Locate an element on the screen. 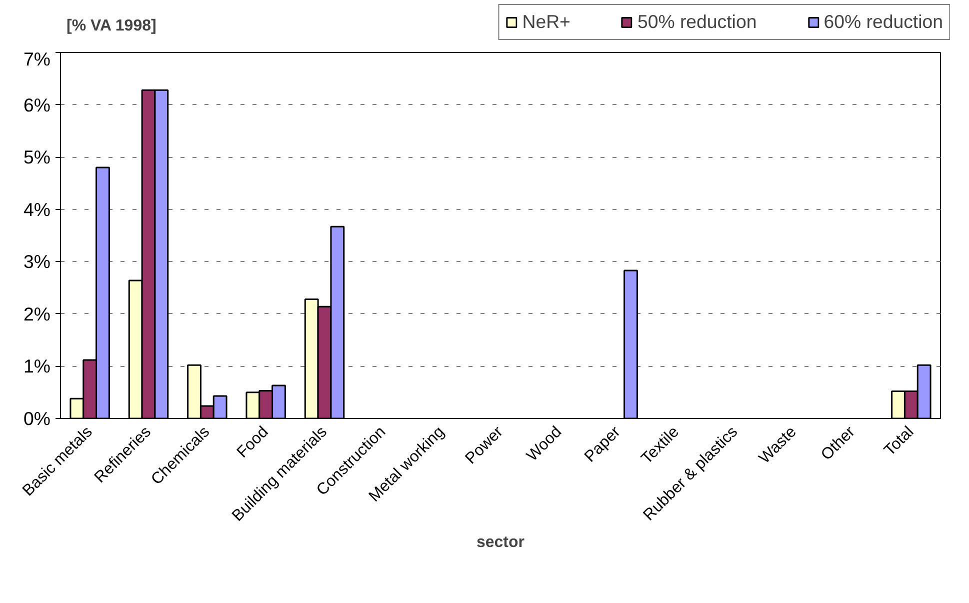  y-tick-label: 5% is located at coordinates (37, 157).